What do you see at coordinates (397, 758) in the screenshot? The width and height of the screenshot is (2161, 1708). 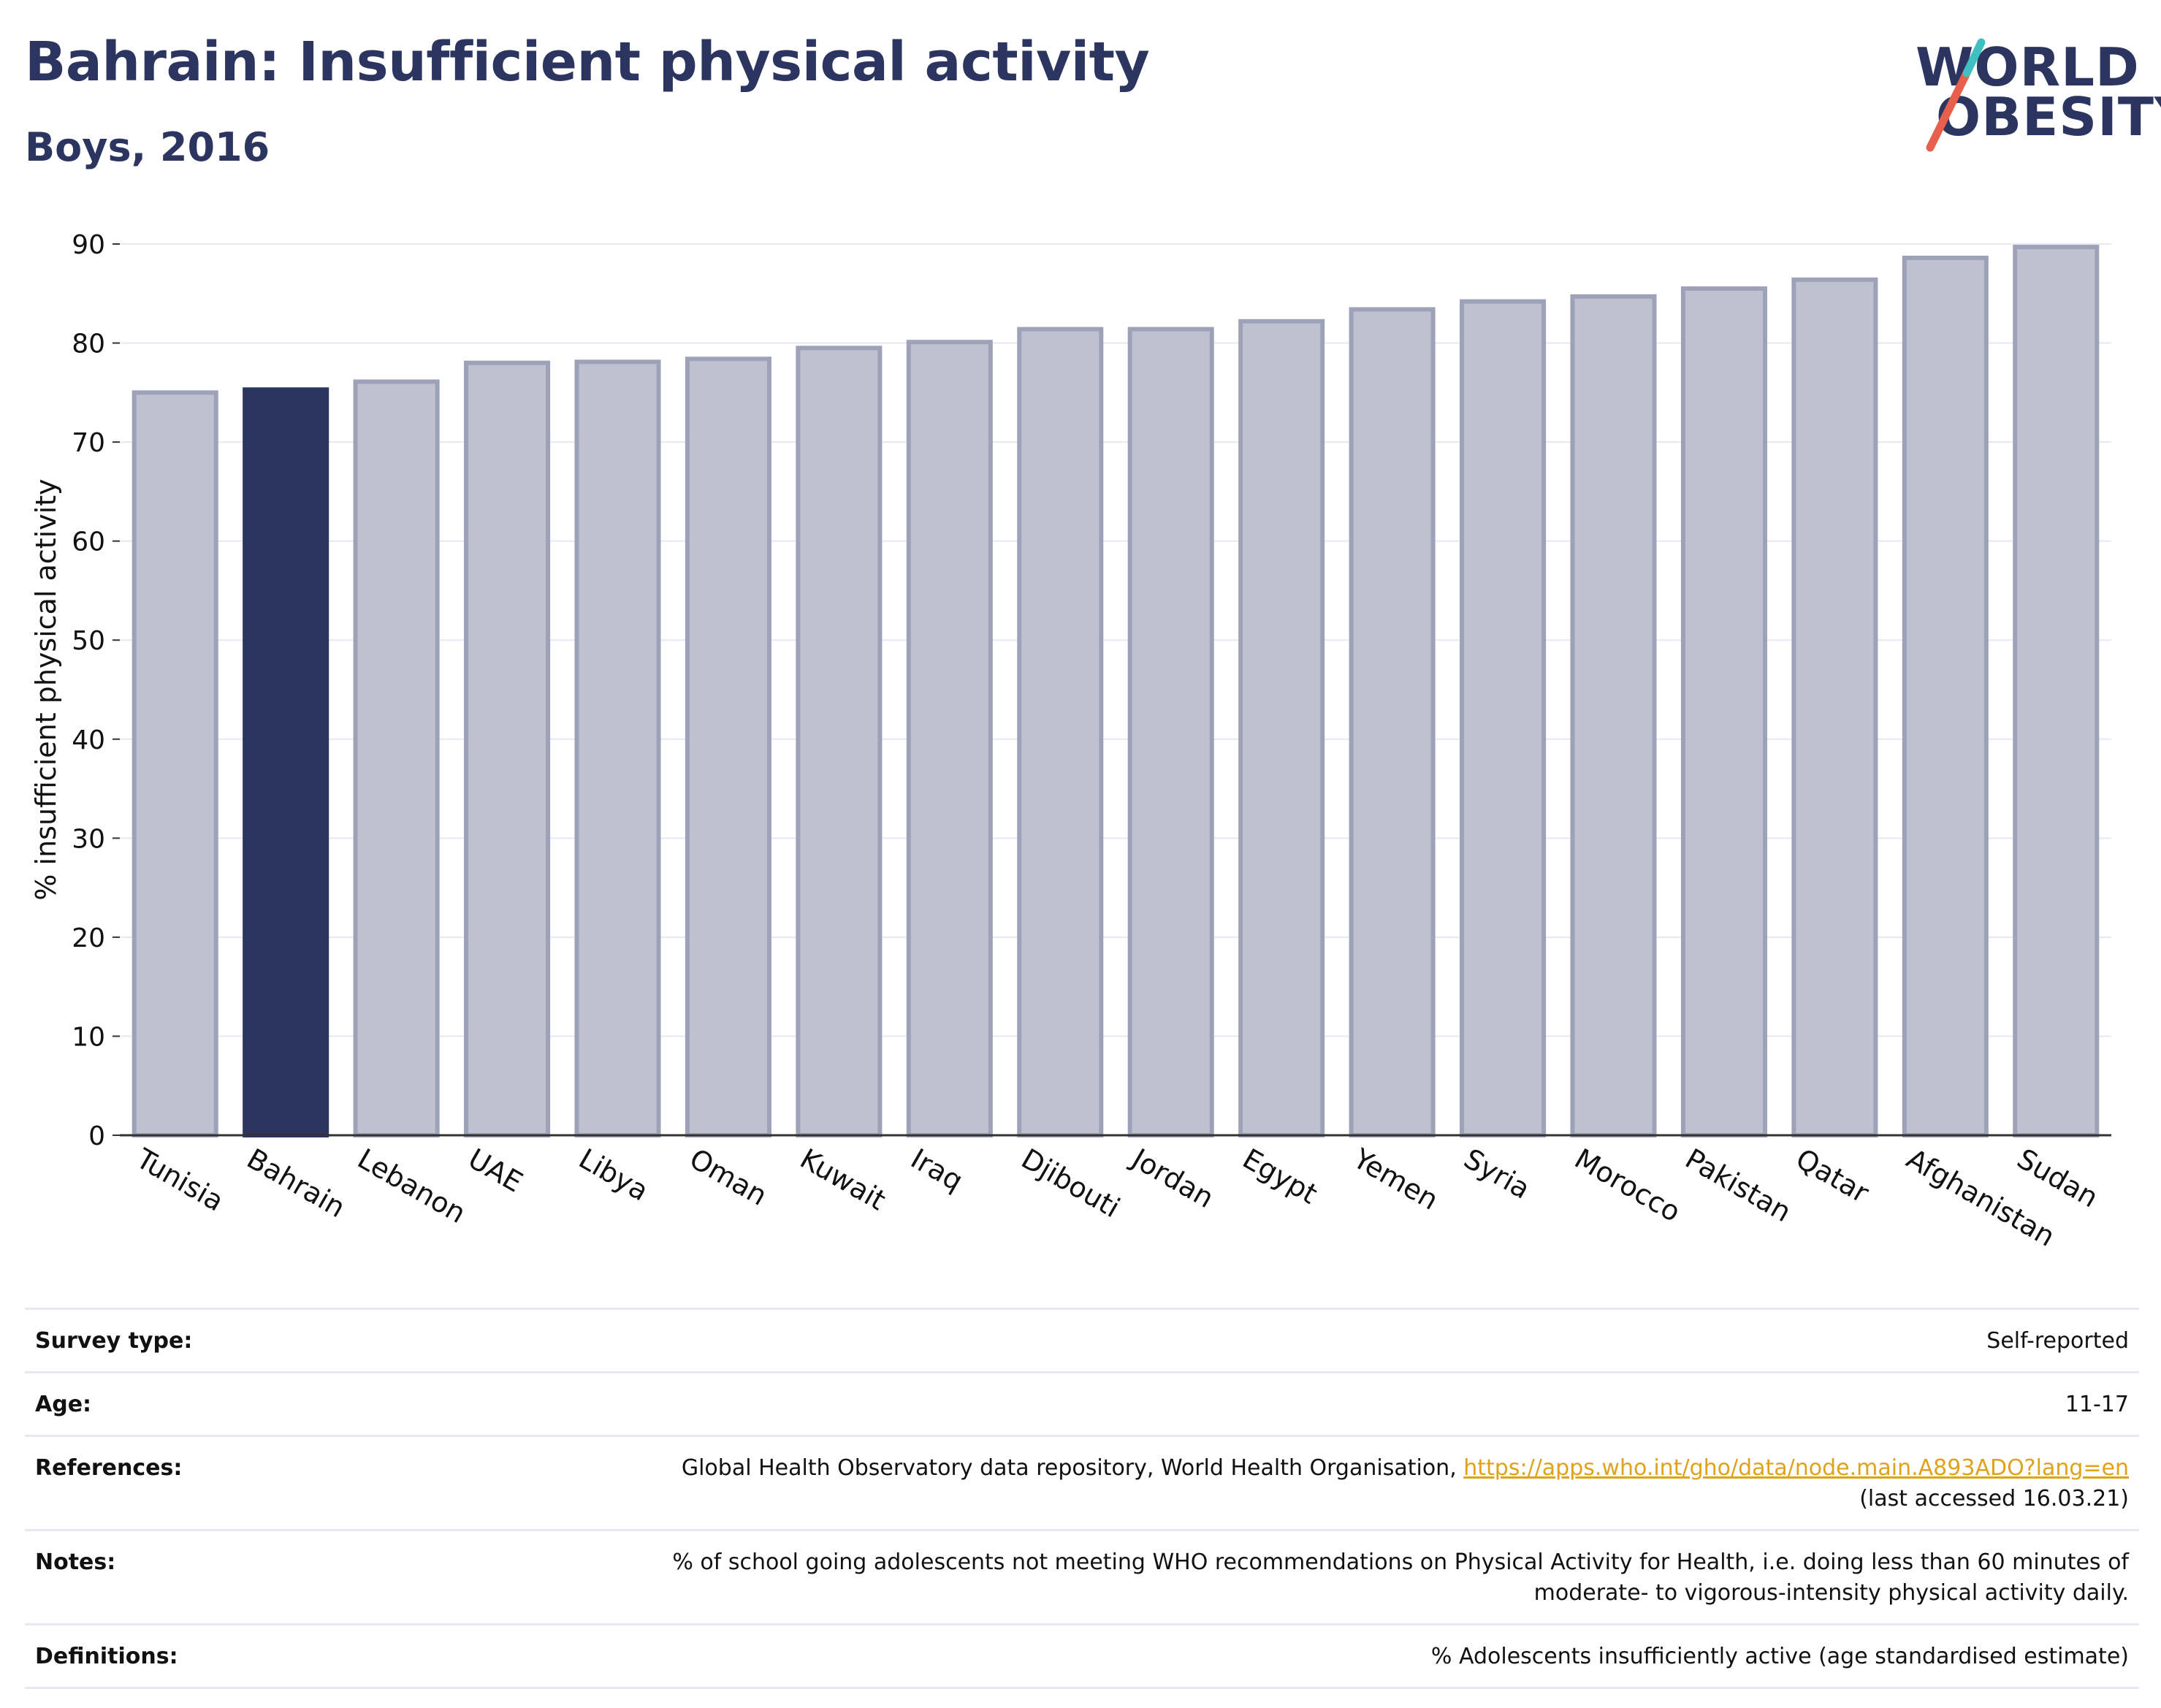 I see `bar-lebanon` at bounding box center [397, 758].